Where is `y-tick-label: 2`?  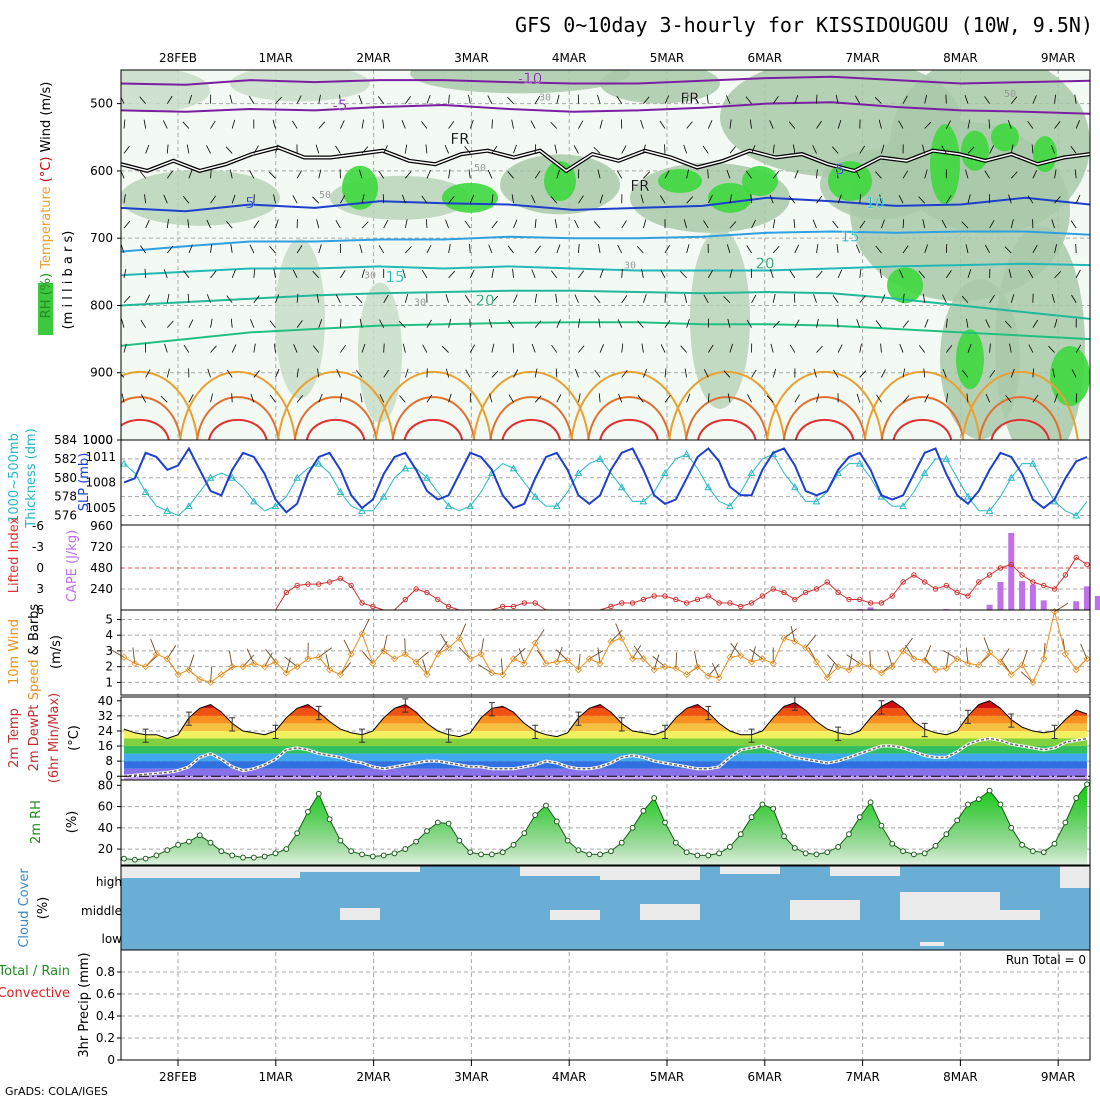 y-tick-label: 2 is located at coordinates (109, 667).